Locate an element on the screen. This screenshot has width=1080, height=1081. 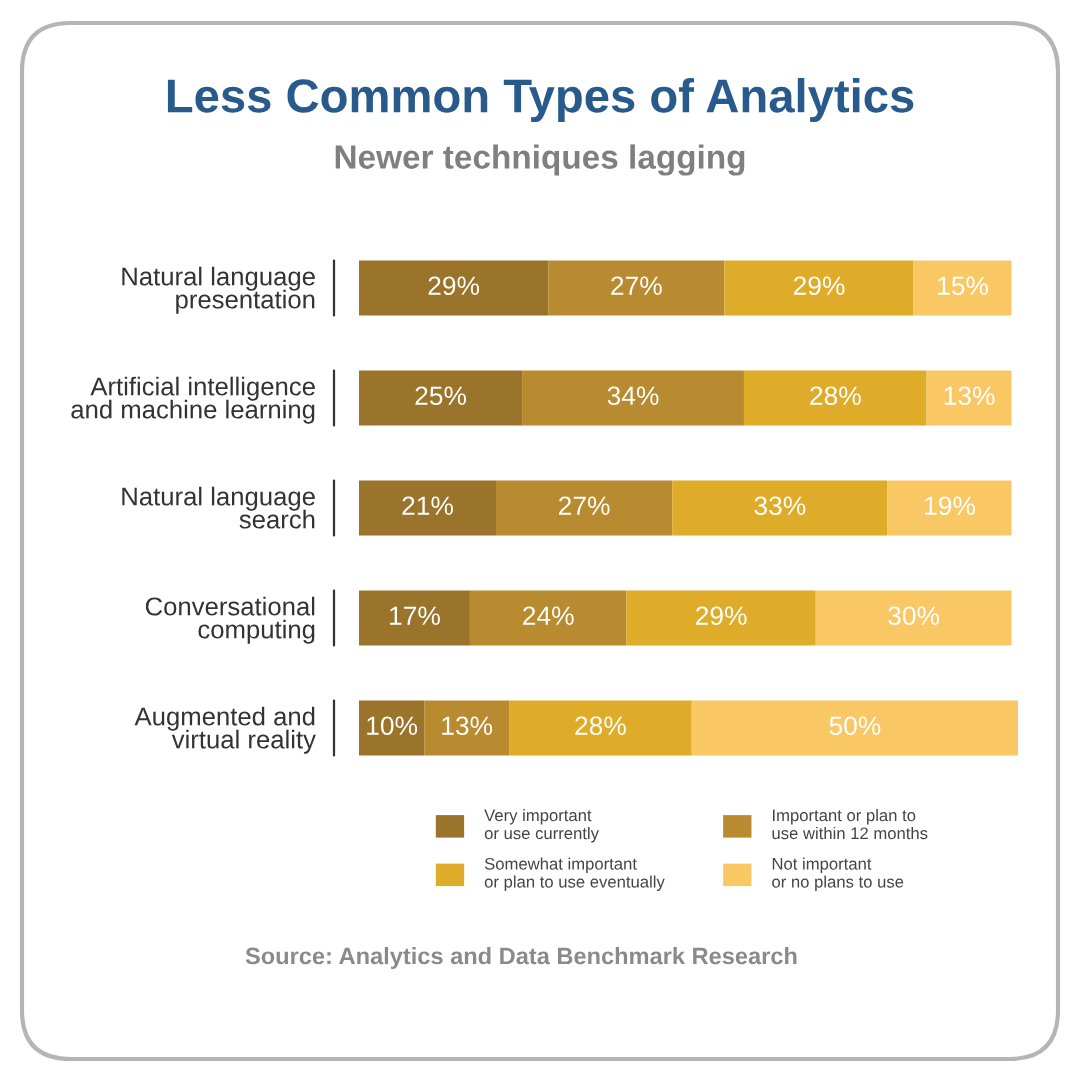
source-note: Source: Analytics and Data Benchmark Research is located at coordinates (521, 958).